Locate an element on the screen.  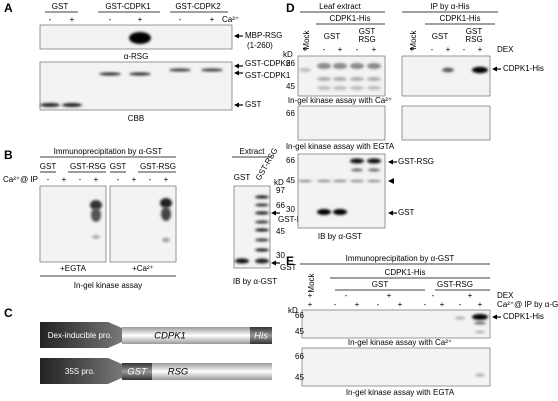
label: Extract is located at coordinates (253, 151).